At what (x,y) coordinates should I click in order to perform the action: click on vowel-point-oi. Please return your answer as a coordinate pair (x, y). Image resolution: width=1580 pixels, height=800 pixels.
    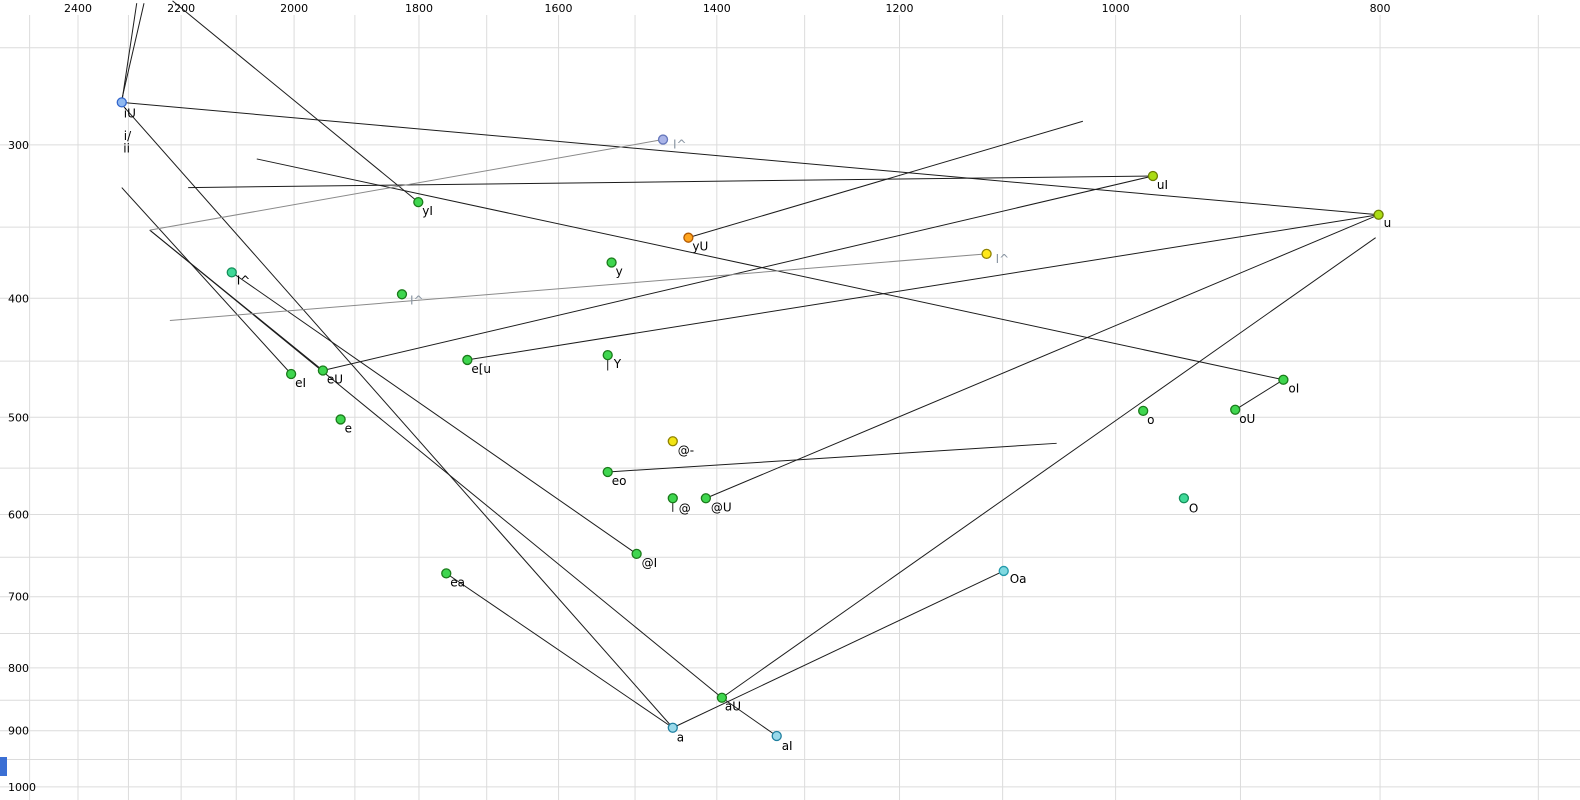
    Looking at the image, I should click on (1283, 379).